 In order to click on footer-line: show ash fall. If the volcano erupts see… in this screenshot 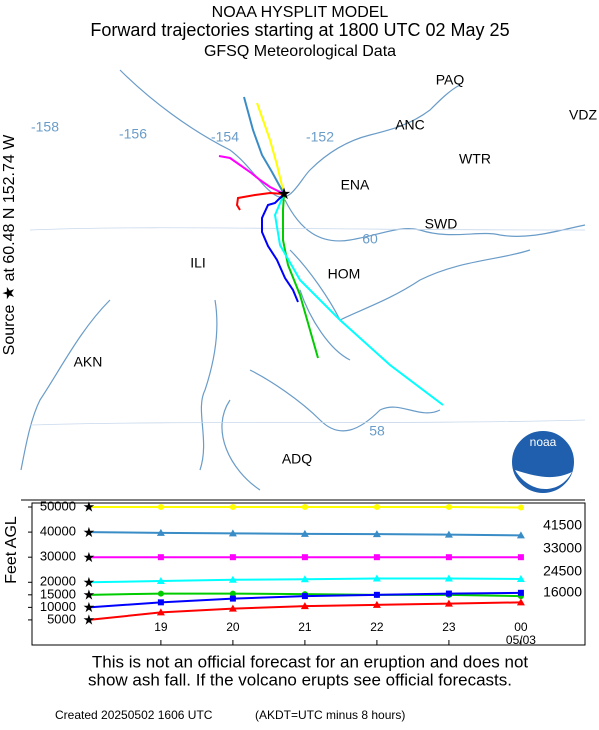, I will do `click(300, 679)`.